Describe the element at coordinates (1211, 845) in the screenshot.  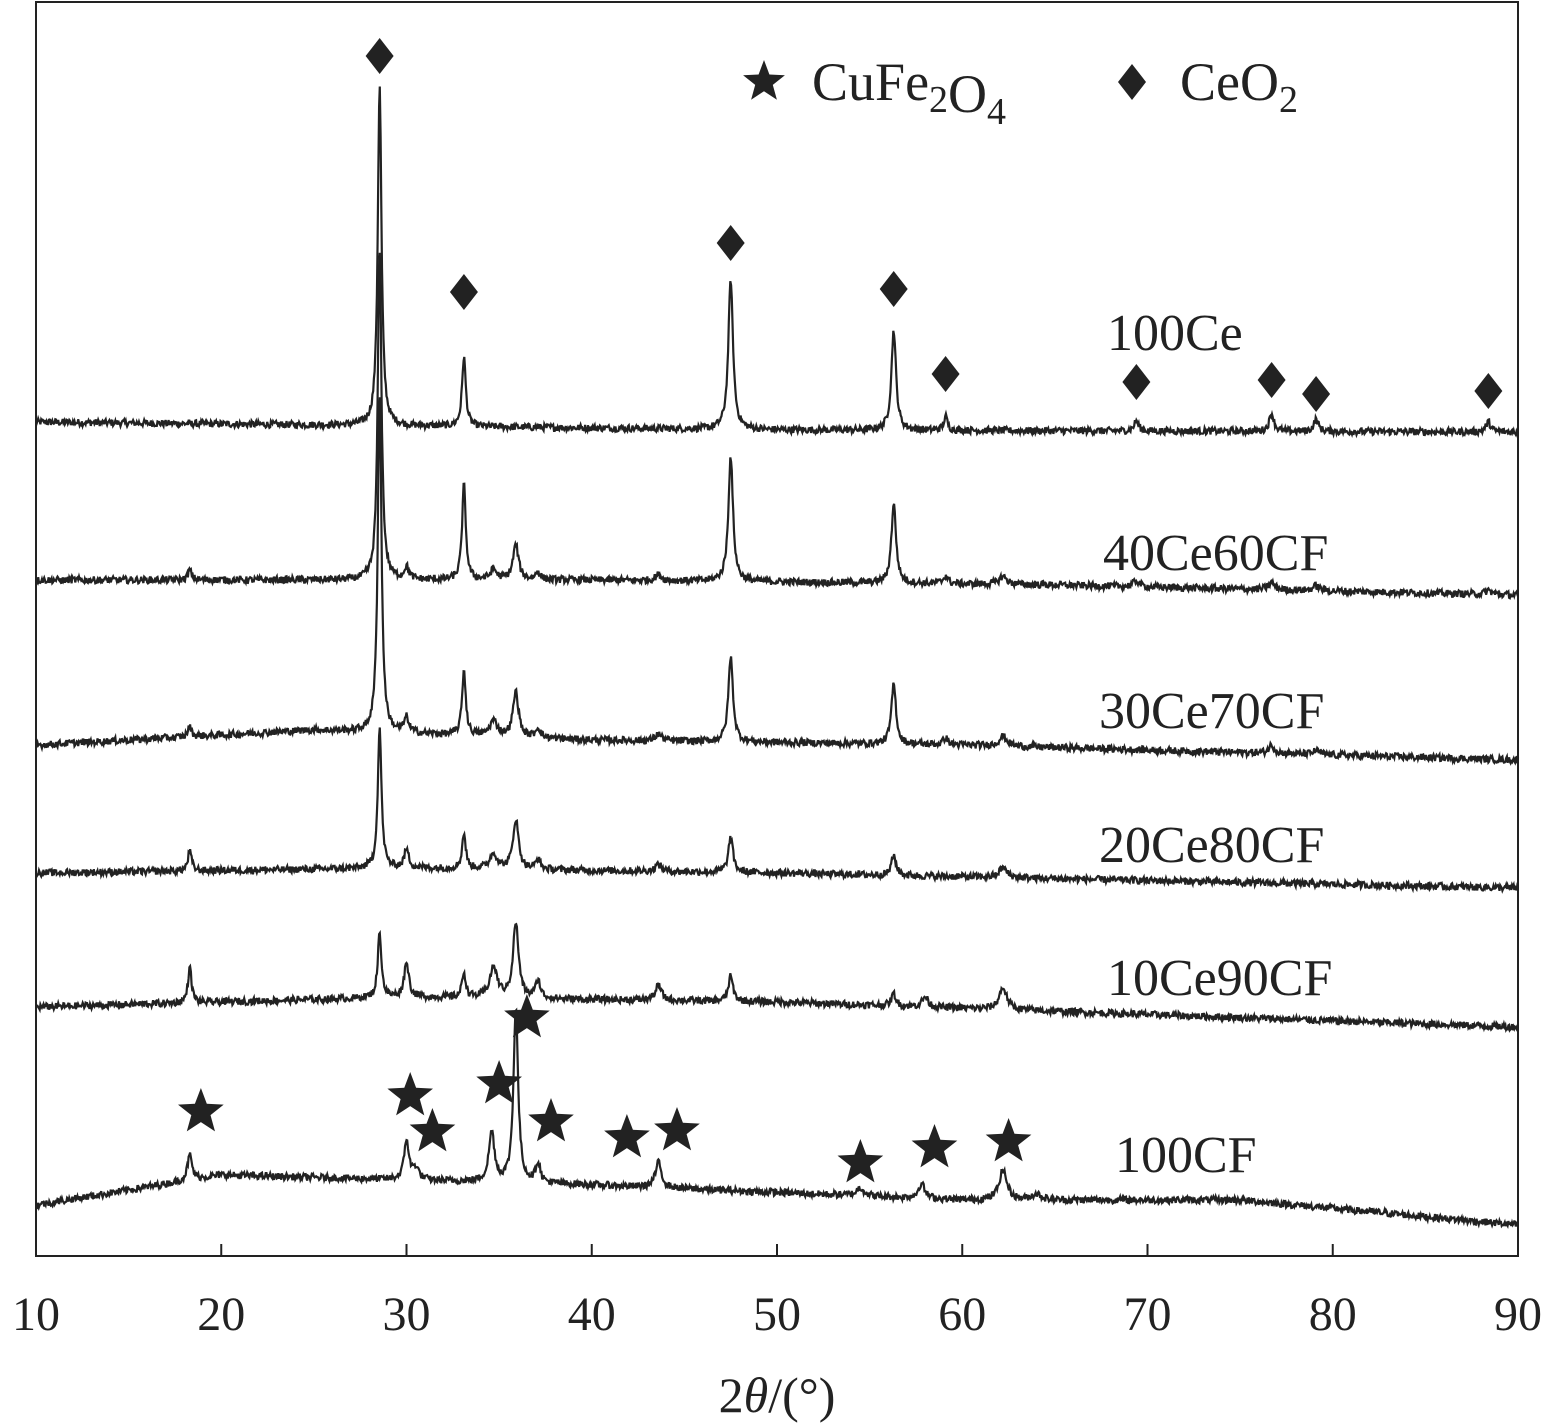
I see `series-label-20Ce80CF: 20Ce80CF` at that location.